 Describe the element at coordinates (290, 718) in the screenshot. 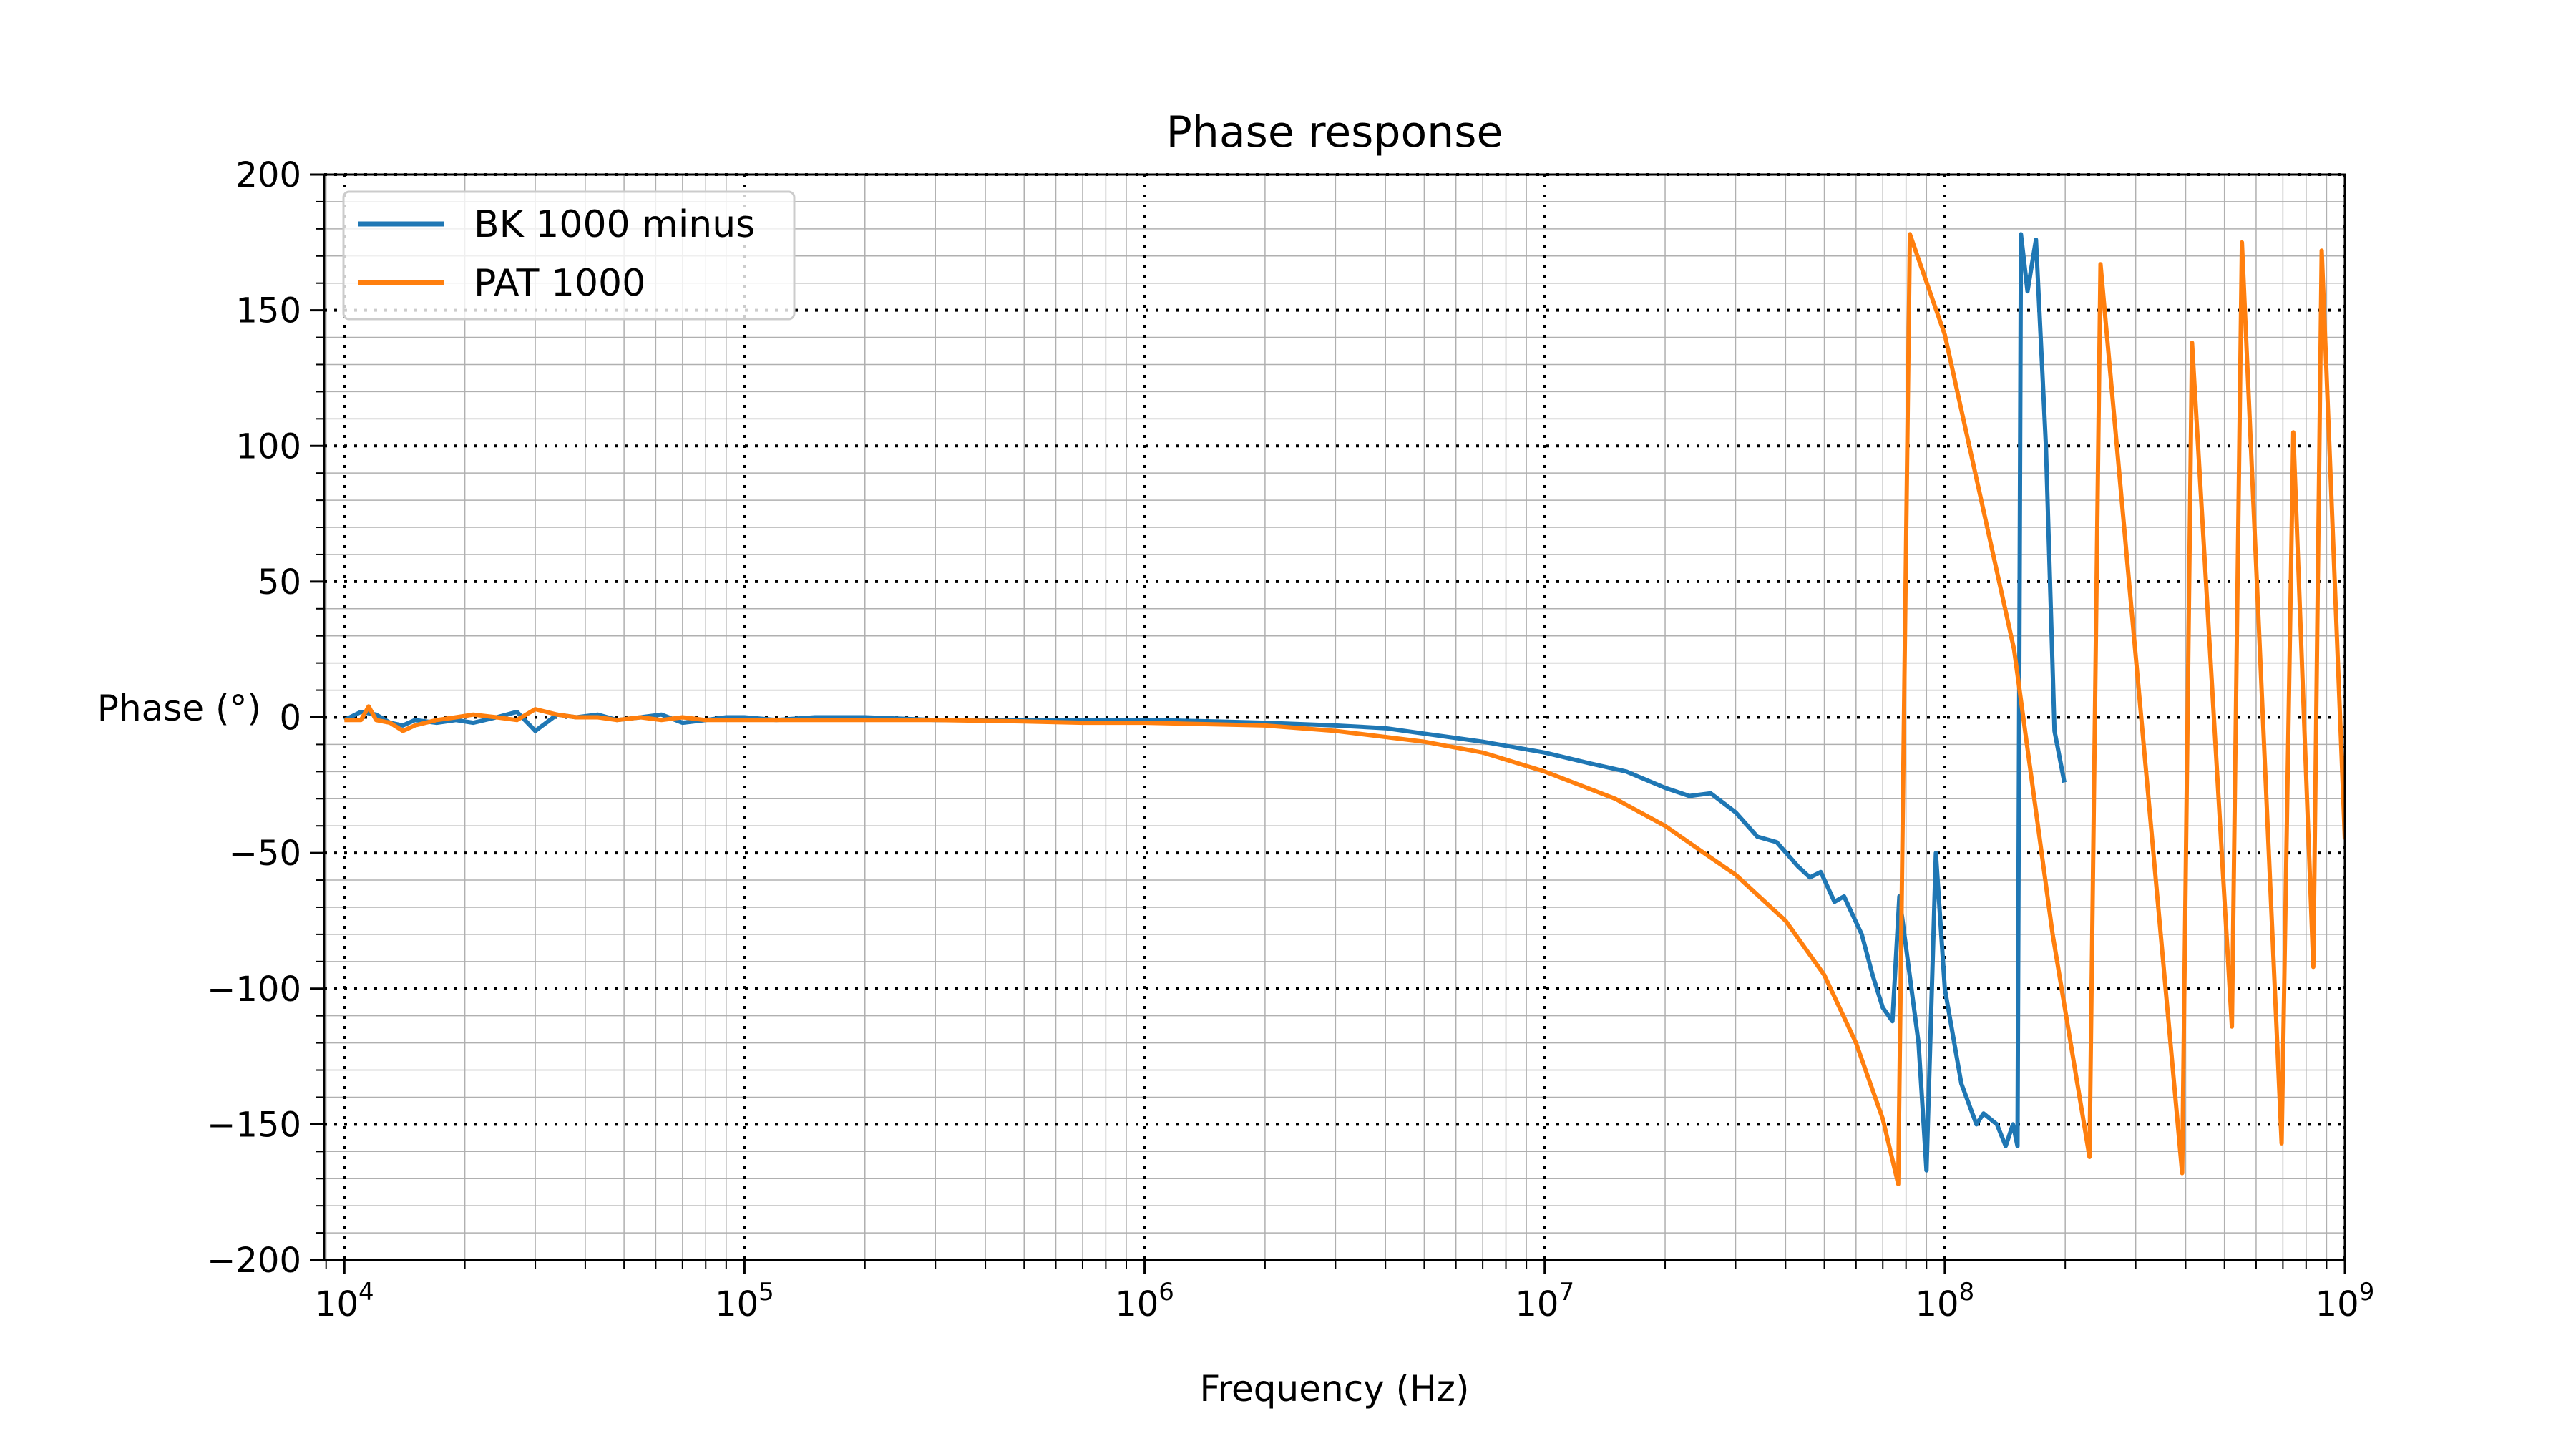

I see `y-tick-label: 0` at that location.